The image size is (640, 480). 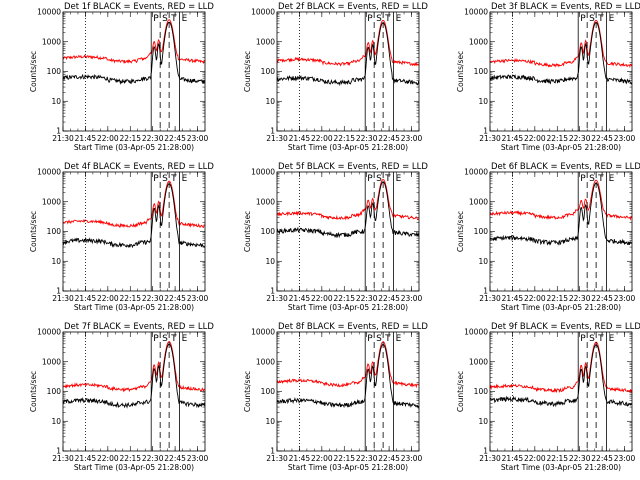 I want to click on panel-title: Det 3f BLACK = Events, RED = LLD, so click(x=565, y=7).